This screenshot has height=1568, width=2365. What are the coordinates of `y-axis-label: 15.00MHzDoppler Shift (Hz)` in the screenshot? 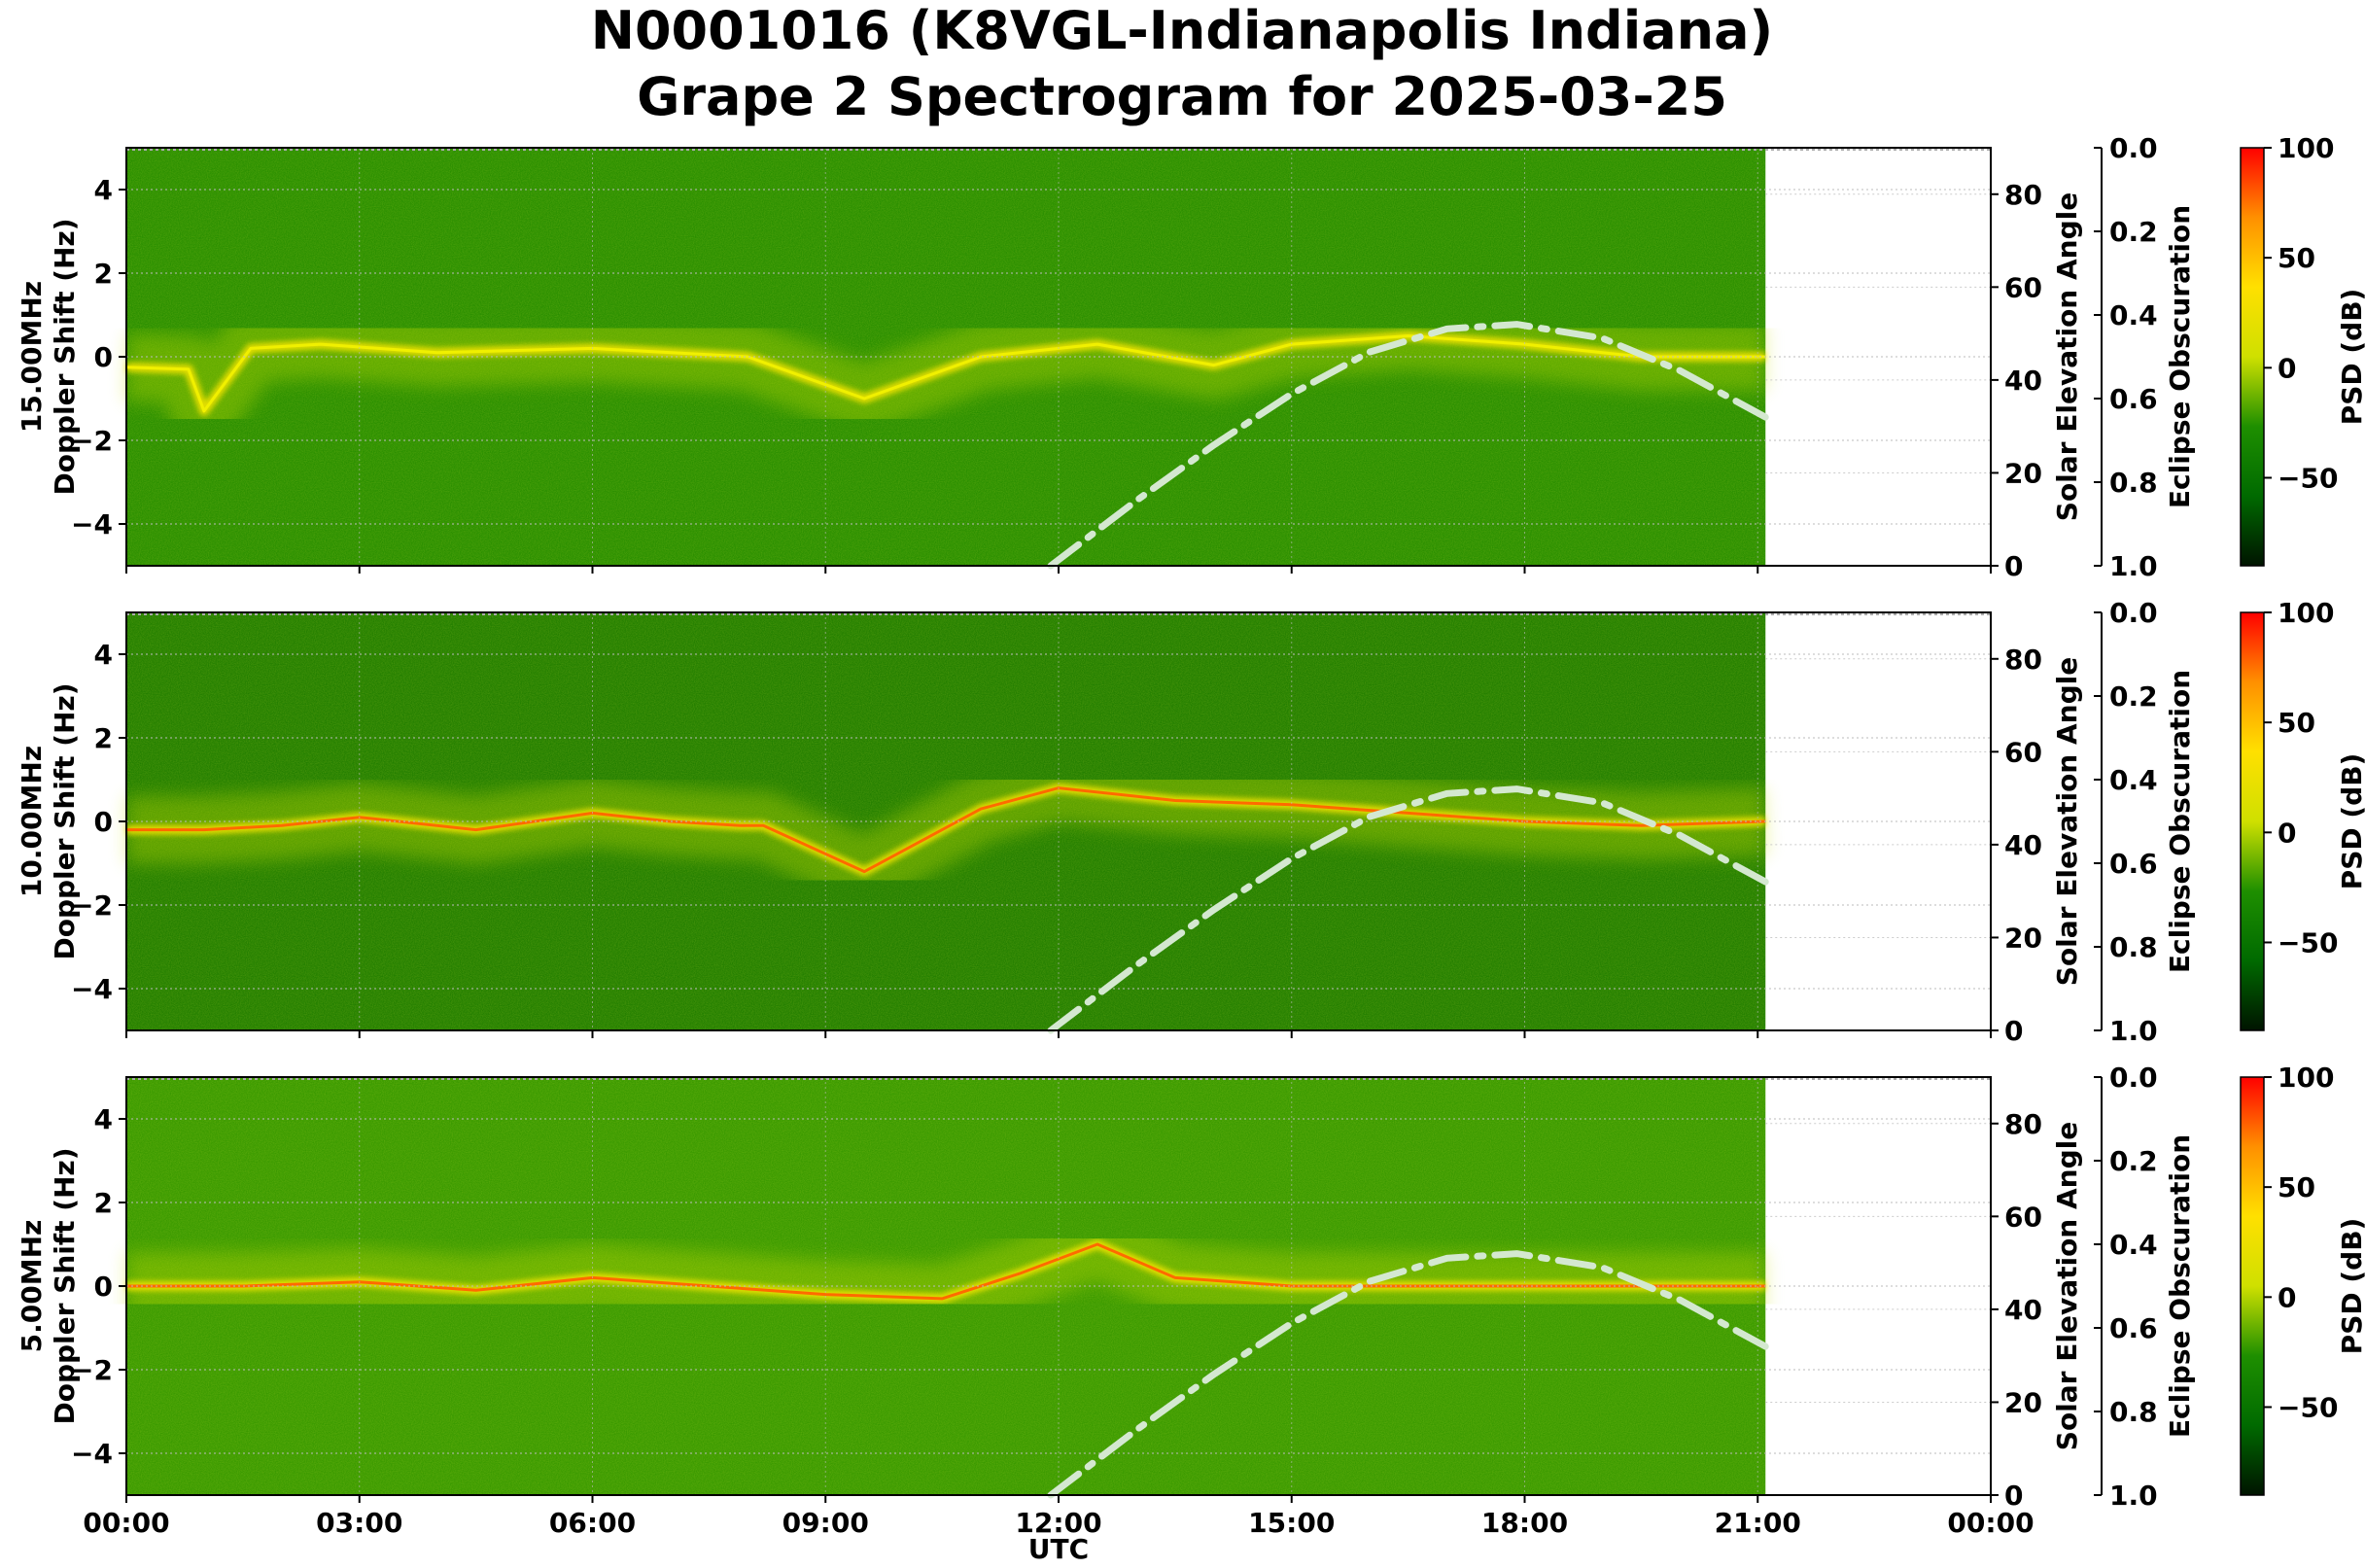 It's located at (48, 356).